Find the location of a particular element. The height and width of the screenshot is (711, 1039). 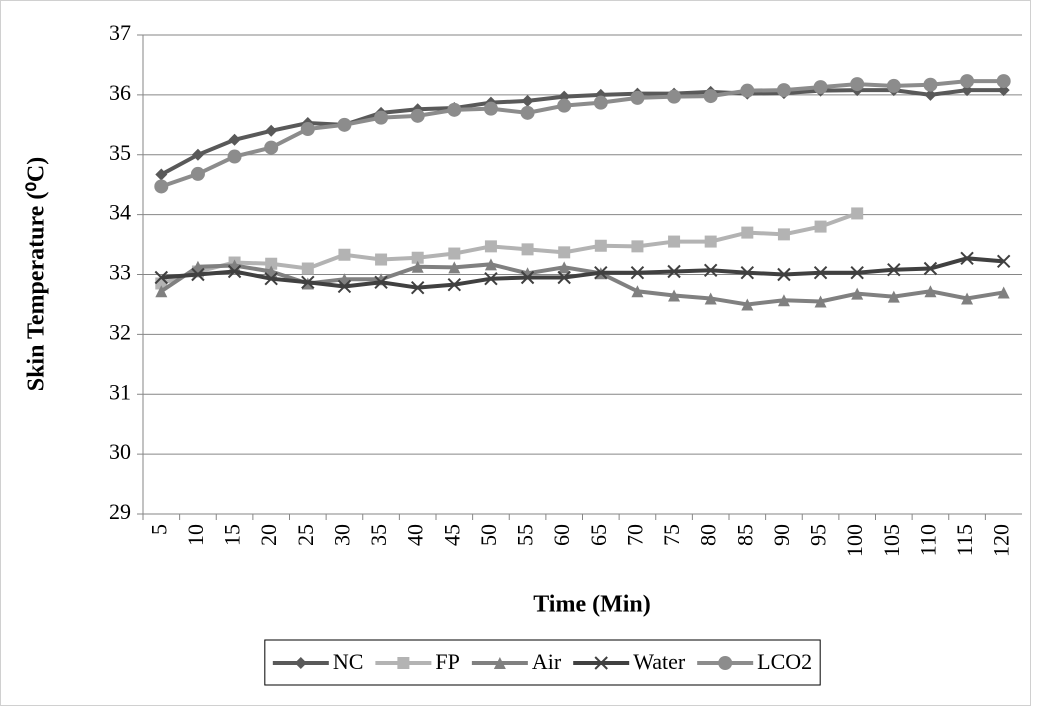

y-tick-label: 32 is located at coordinates (120, 331).